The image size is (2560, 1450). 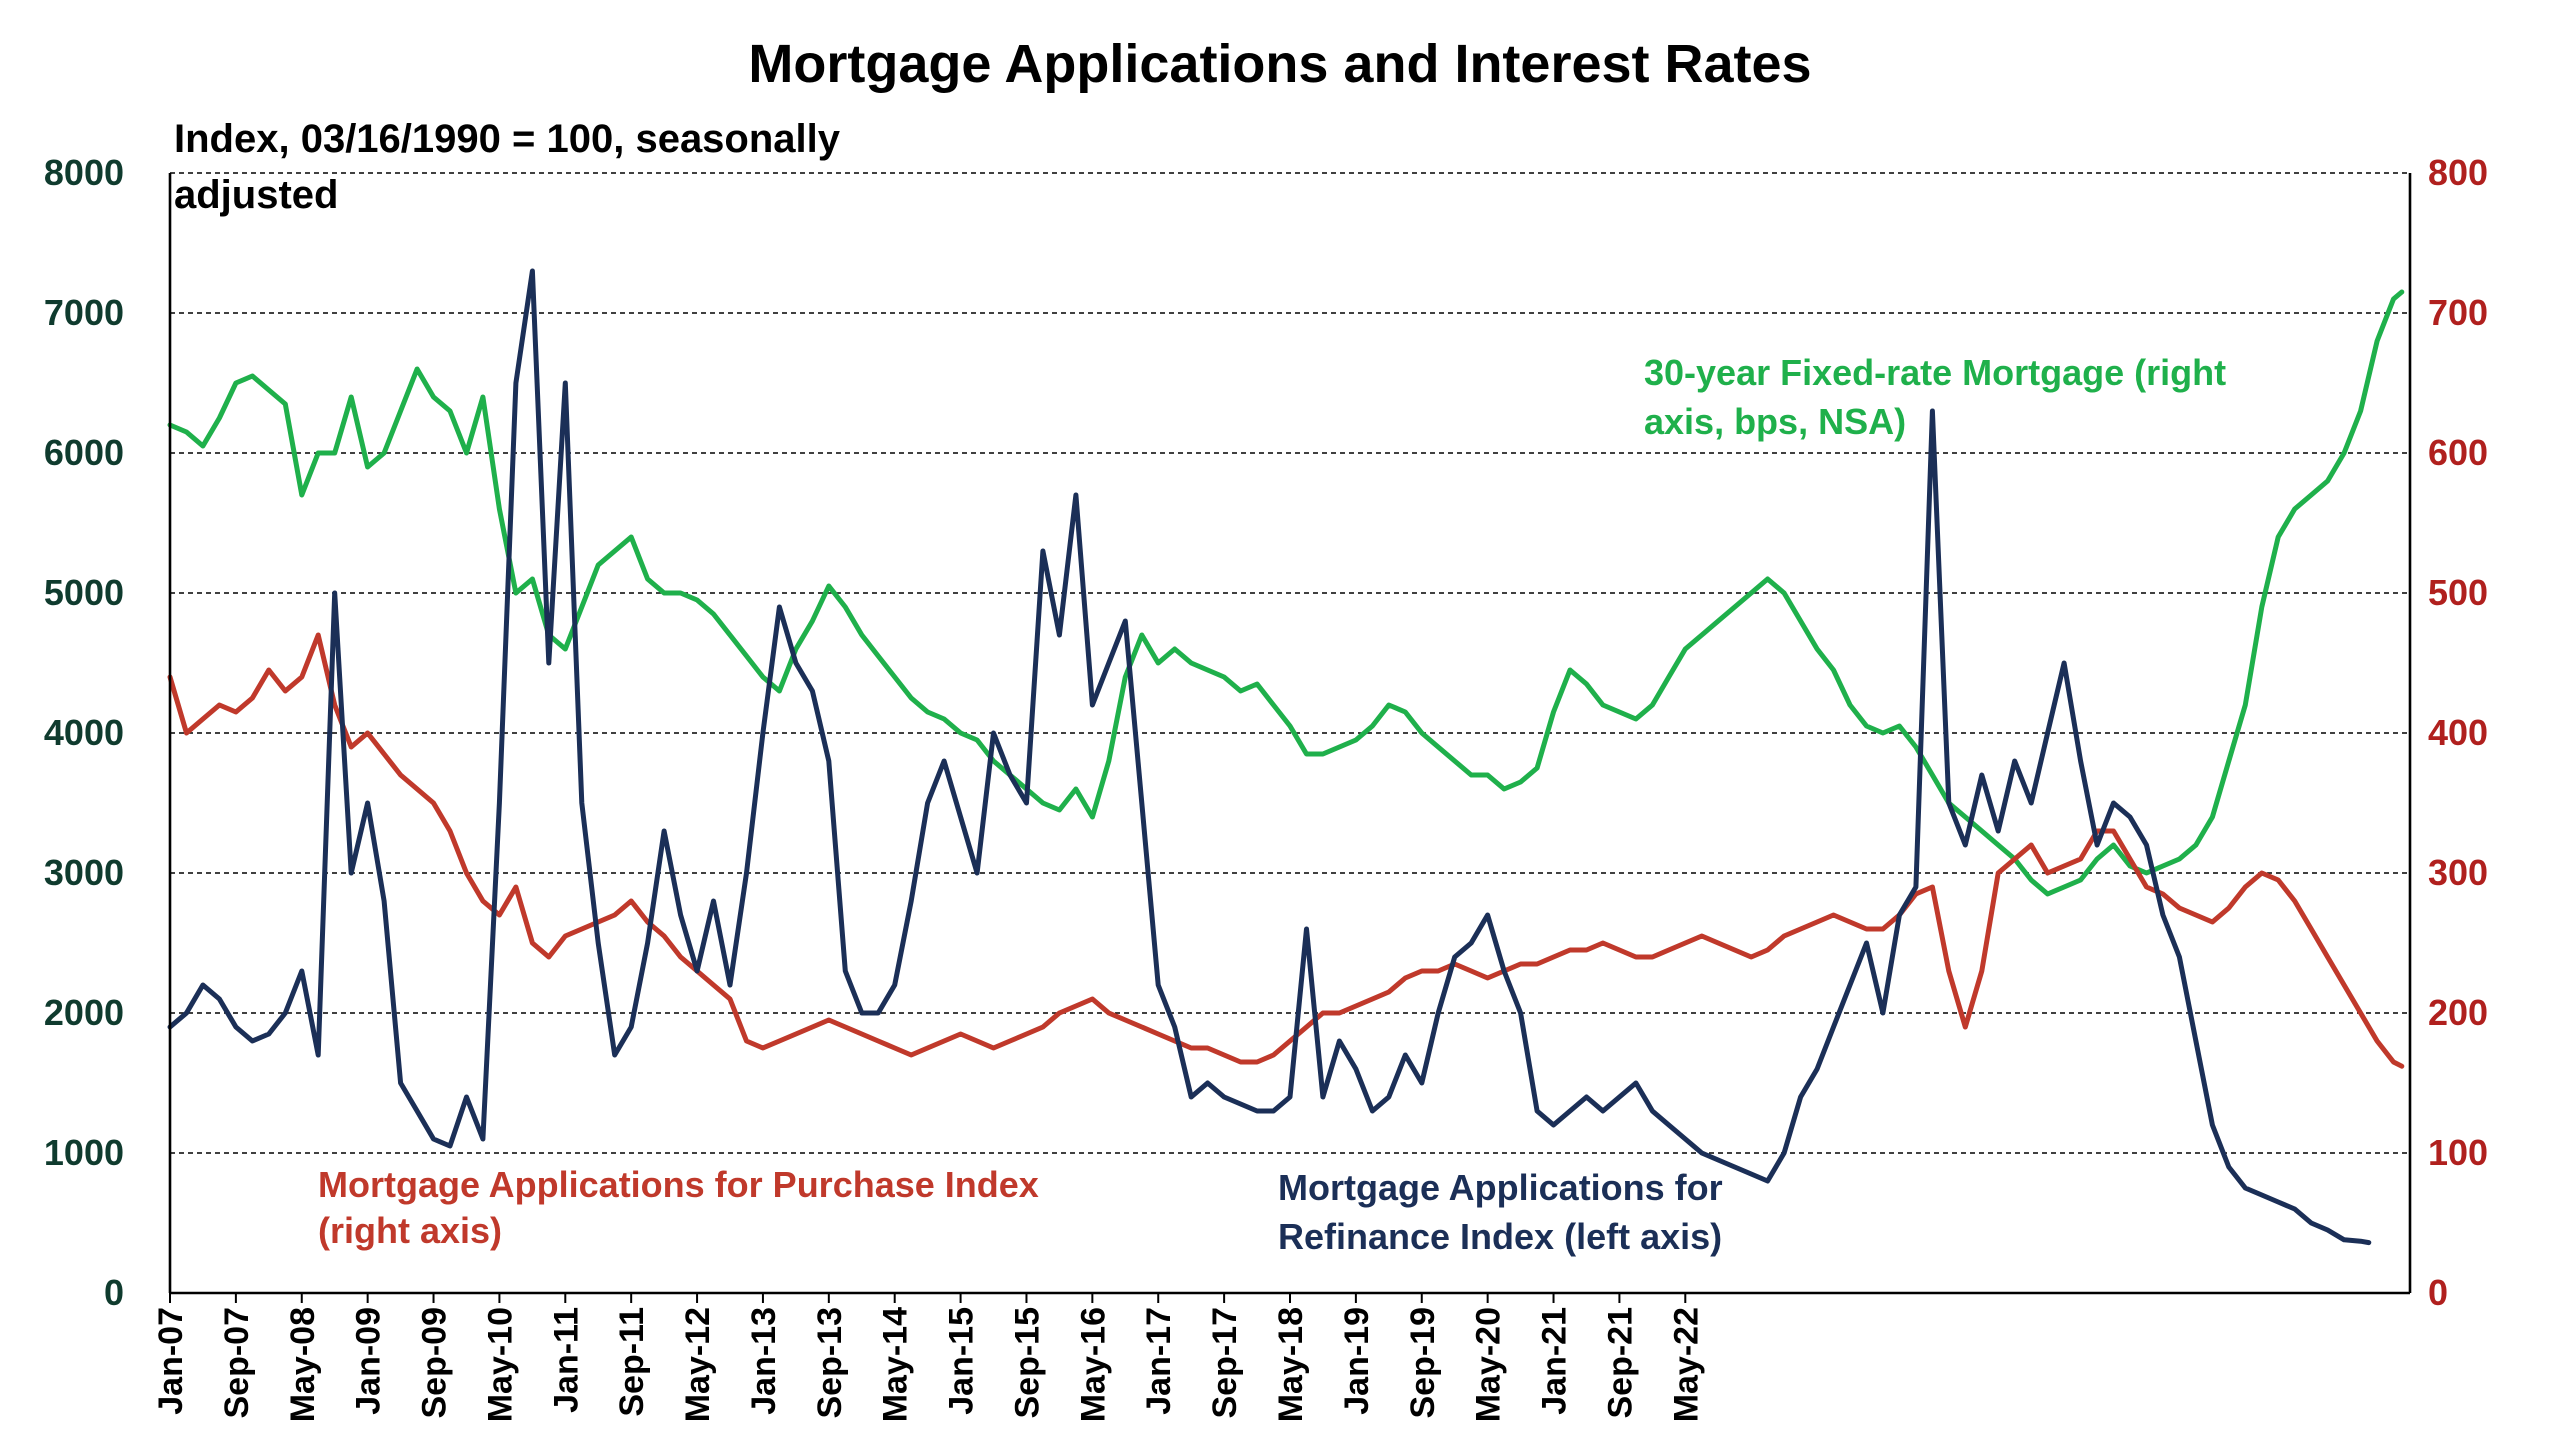 I want to click on x-tick-label: Jan-07, so click(x=171, y=1361).